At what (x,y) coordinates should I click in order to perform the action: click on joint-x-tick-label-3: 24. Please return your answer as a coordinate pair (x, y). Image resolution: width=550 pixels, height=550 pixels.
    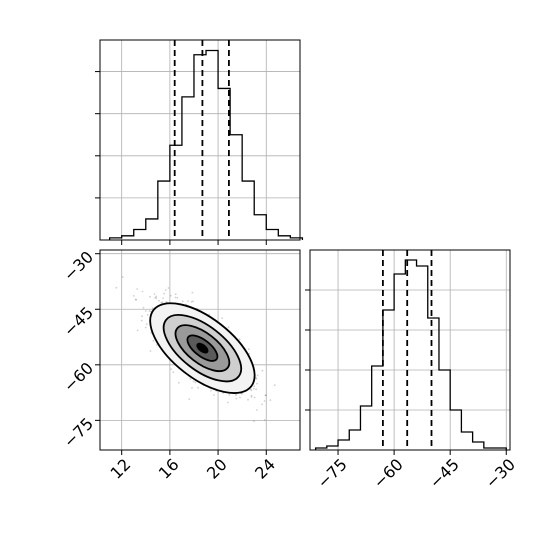
    Looking at the image, I should click on (265, 469).